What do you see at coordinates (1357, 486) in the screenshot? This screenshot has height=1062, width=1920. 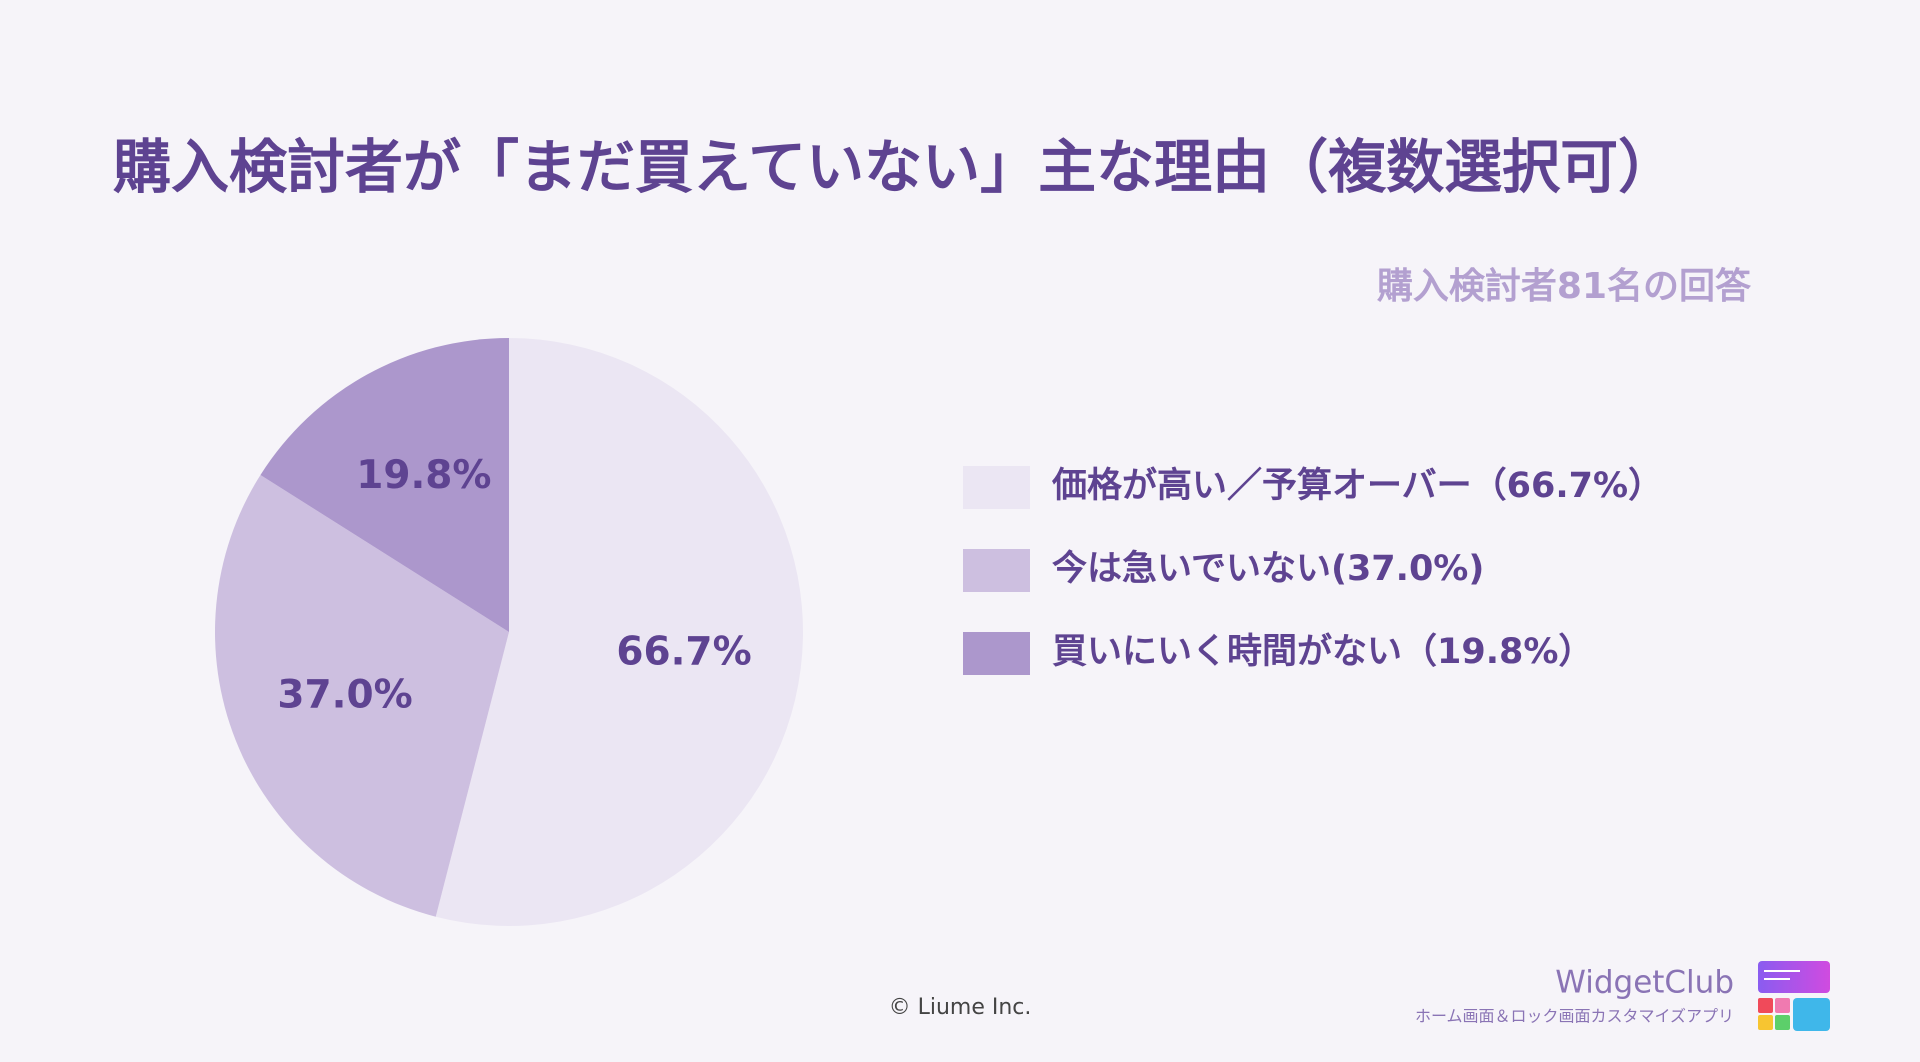 I see `legend-label: 価格が高い／予算オーバー（66.7%）` at bounding box center [1357, 486].